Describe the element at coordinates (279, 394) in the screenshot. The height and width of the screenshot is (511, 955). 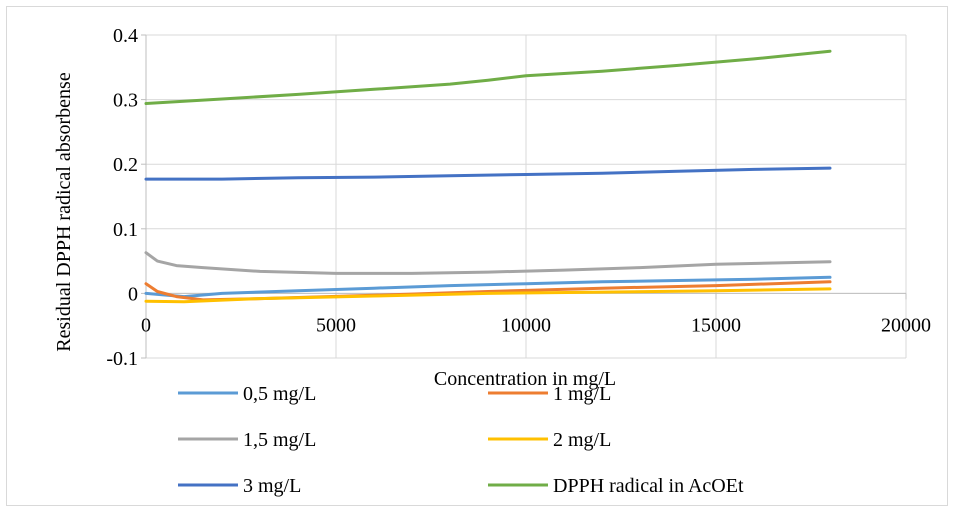
I see `legend-label-0: 0,5 mg/L` at that location.